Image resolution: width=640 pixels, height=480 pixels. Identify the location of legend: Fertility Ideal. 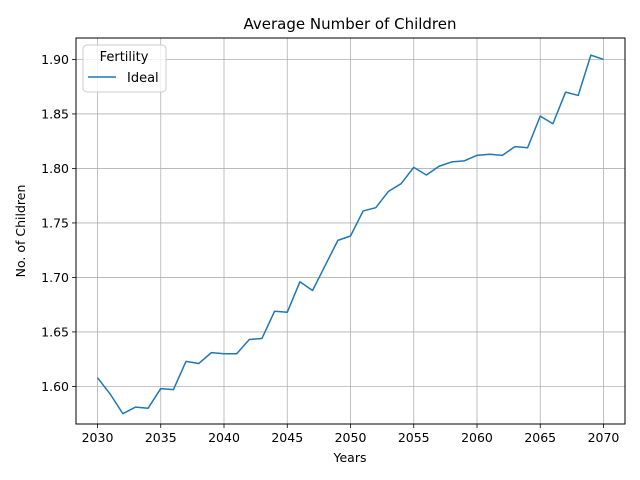
(124, 68).